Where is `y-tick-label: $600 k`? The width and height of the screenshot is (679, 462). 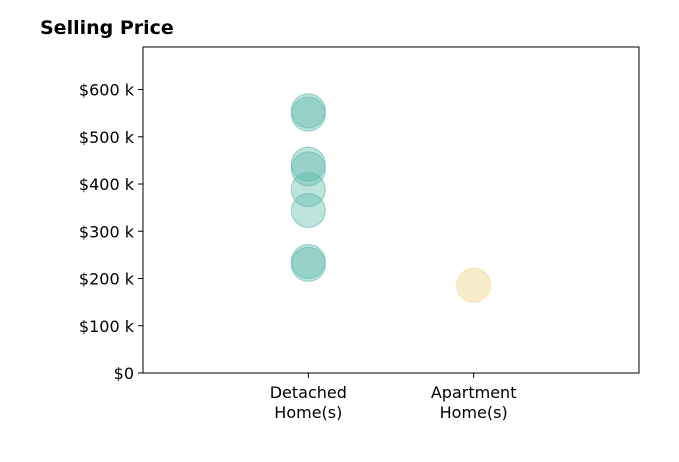
y-tick-label: $600 k is located at coordinates (107, 90).